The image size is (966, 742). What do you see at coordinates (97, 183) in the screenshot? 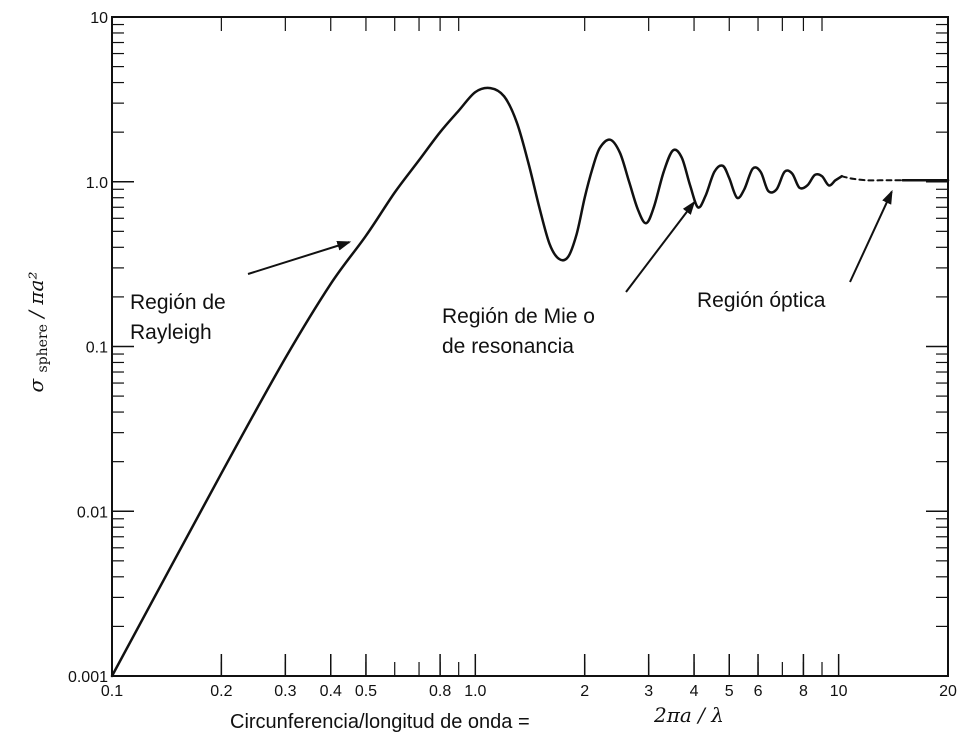
I see `y-tick-label: 1.0` at bounding box center [97, 183].